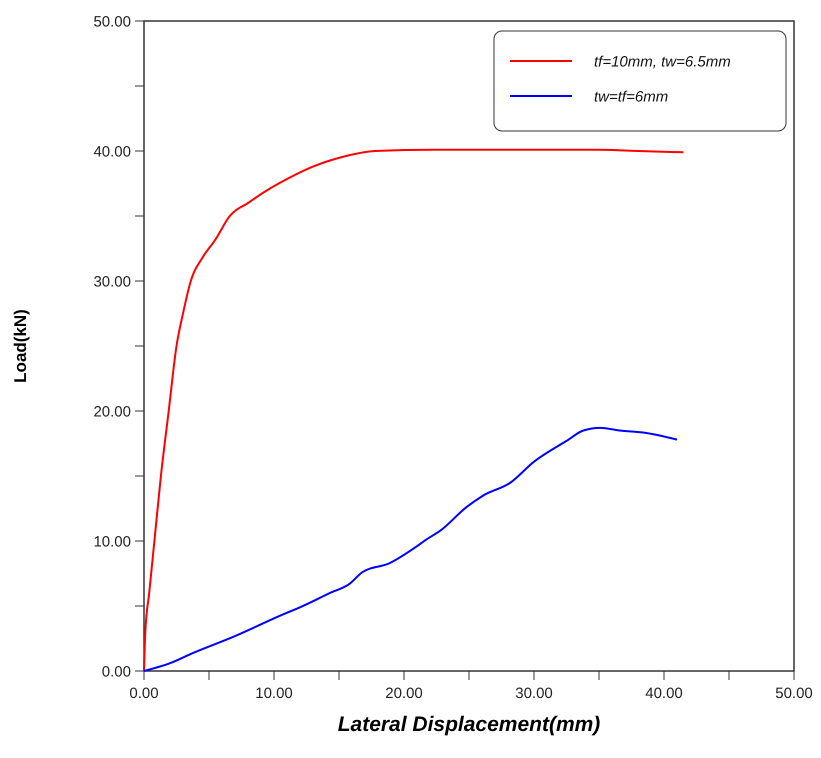  I want to click on legend-label: tf=10mm, tw=6.5mm, so click(662, 61).